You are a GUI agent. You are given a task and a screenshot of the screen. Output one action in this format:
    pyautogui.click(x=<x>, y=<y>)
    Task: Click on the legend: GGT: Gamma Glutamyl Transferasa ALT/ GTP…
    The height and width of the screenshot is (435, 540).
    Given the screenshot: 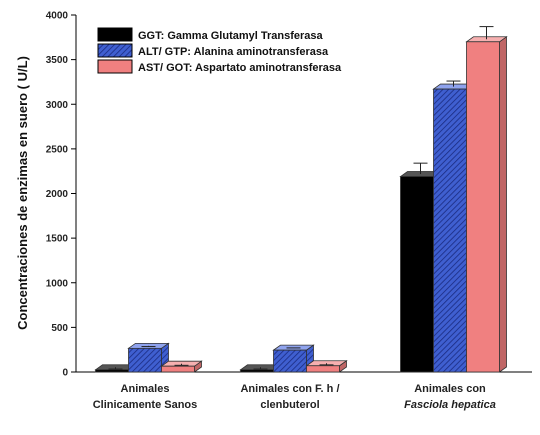 What is the action you would take?
    pyautogui.click(x=219, y=50)
    